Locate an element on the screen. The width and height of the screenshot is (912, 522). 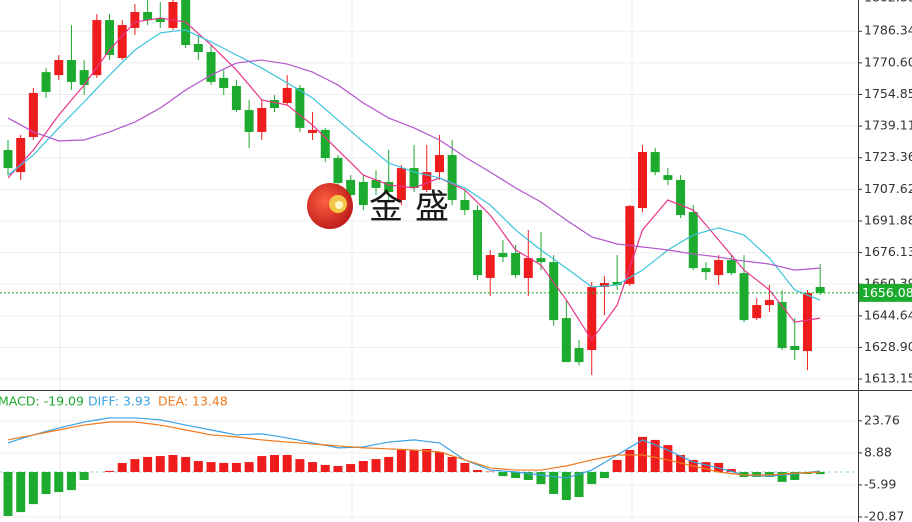
y-tick-label: 1754.85 is located at coordinates (888, 93).